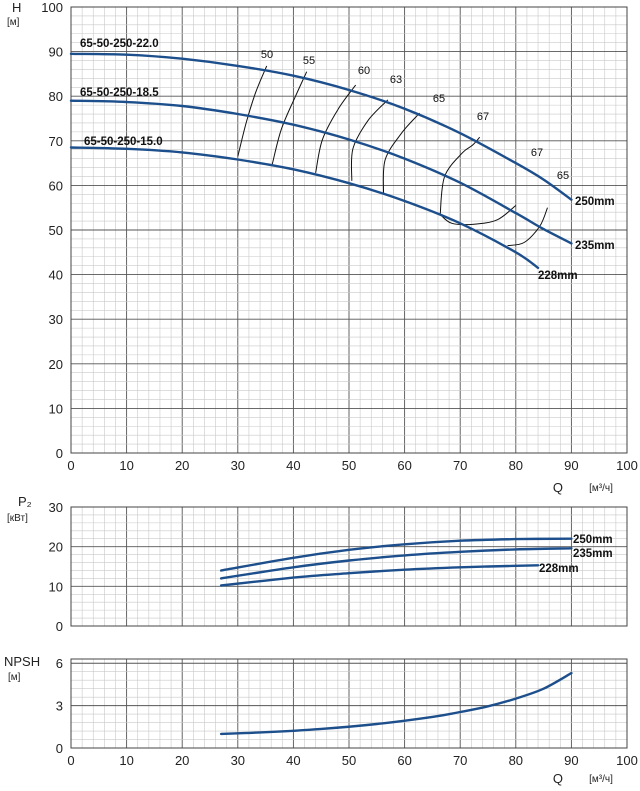 Image resolution: width=640 pixels, height=791 pixels. I want to click on y-tick-label: 80, so click(56, 96).